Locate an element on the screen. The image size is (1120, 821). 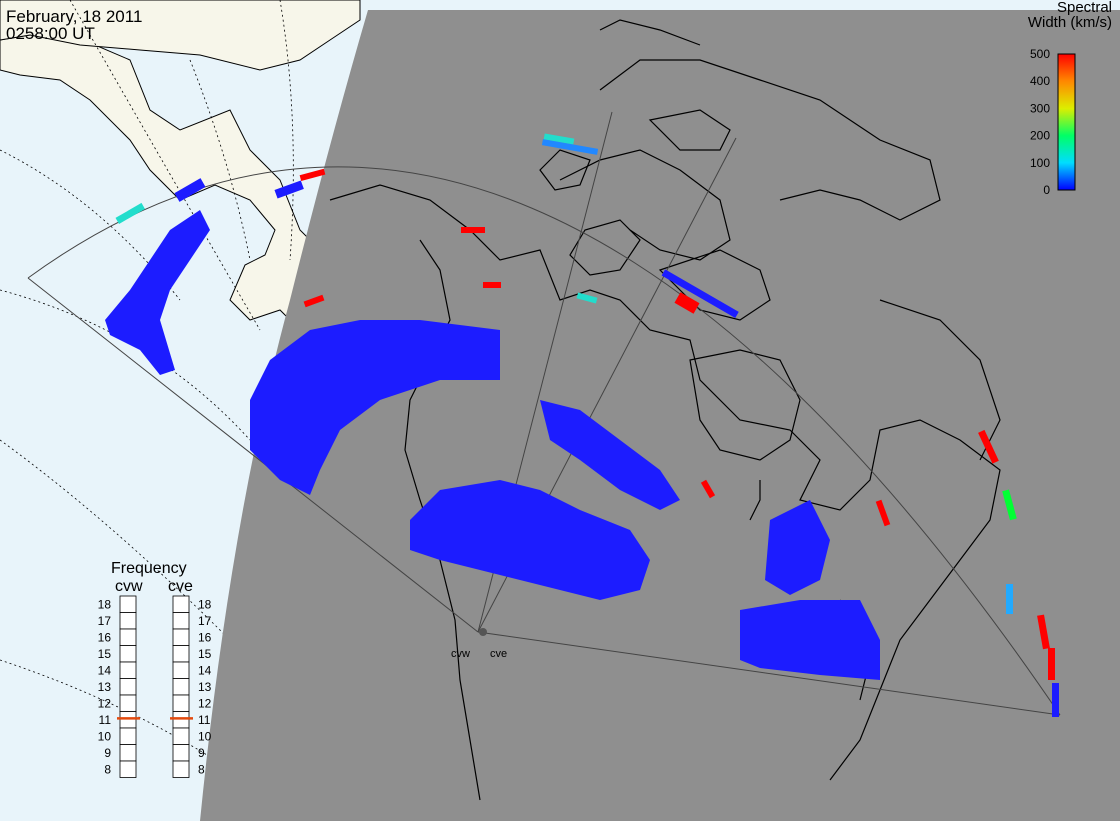
colorbar-ticks: 0 100 200 300 400 500 is located at coordinates (1040, 122).